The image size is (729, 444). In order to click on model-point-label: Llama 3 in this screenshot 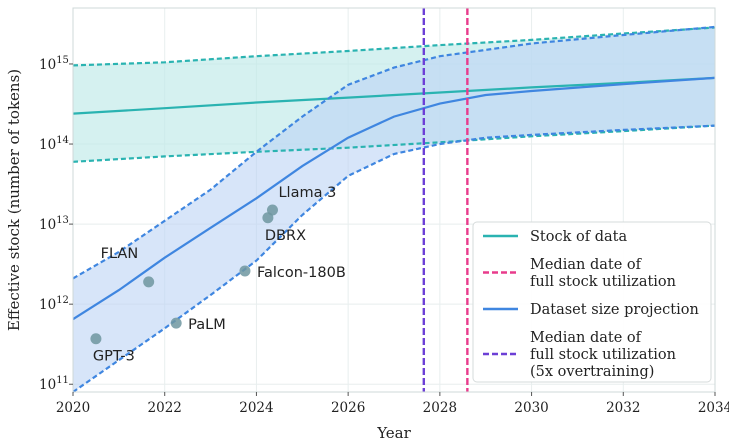, I will do `click(307, 193)`.